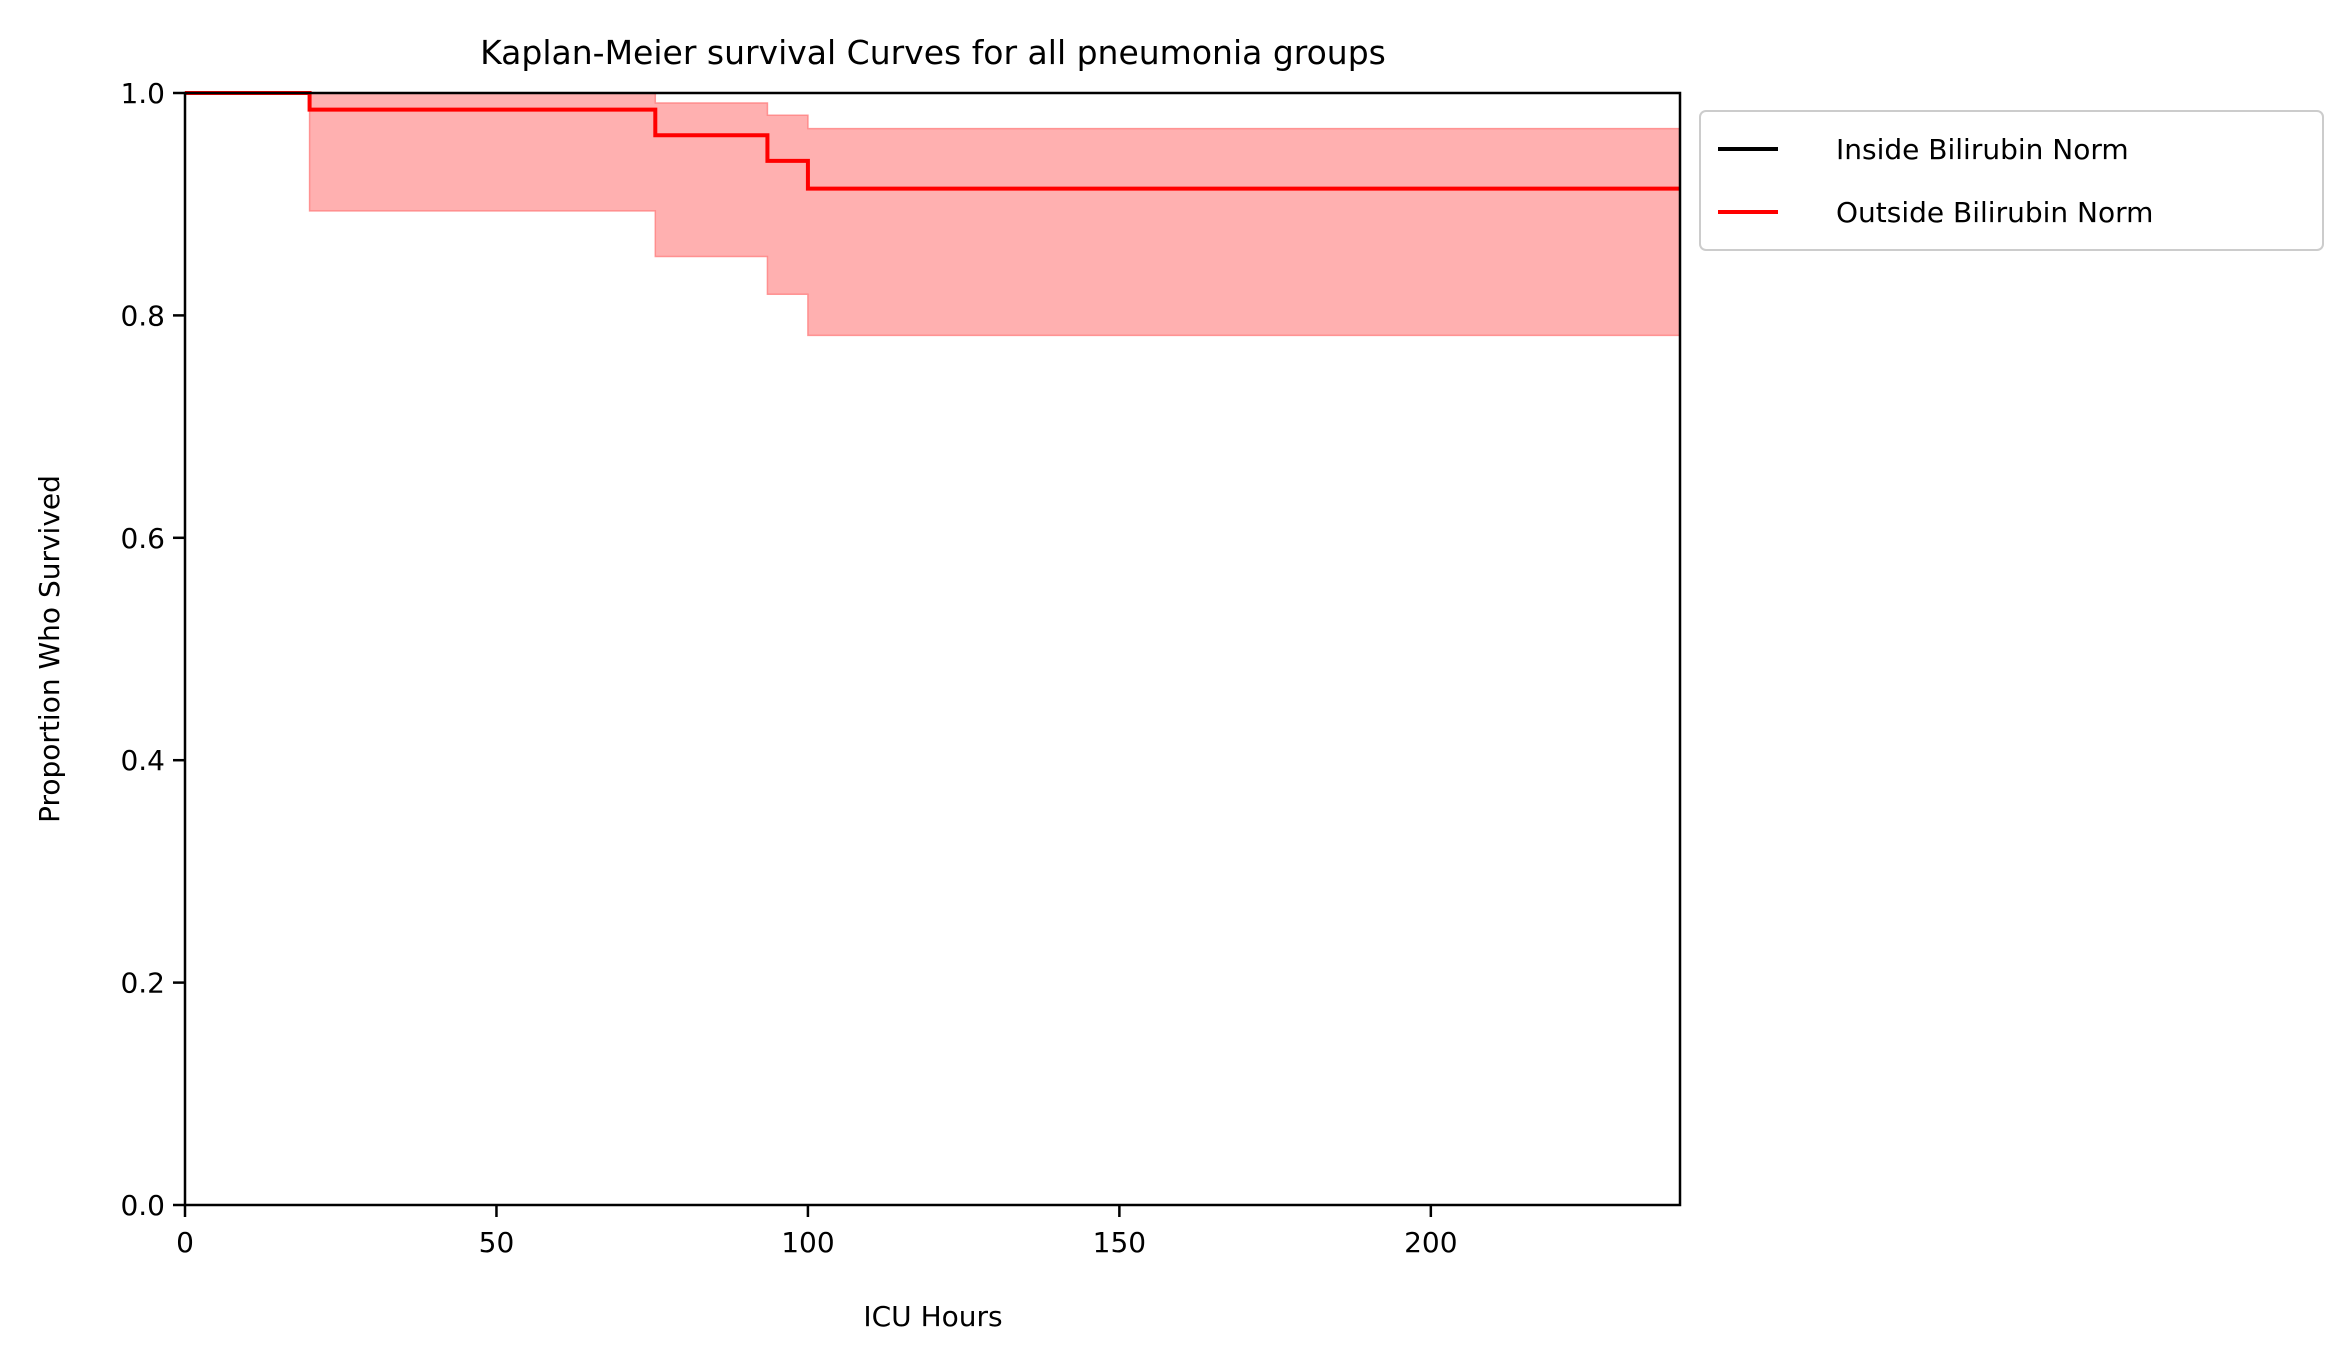  Describe the element at coordinates (1119, 1242) in the screenshot. I see `x-tick-label: 150` at that location.